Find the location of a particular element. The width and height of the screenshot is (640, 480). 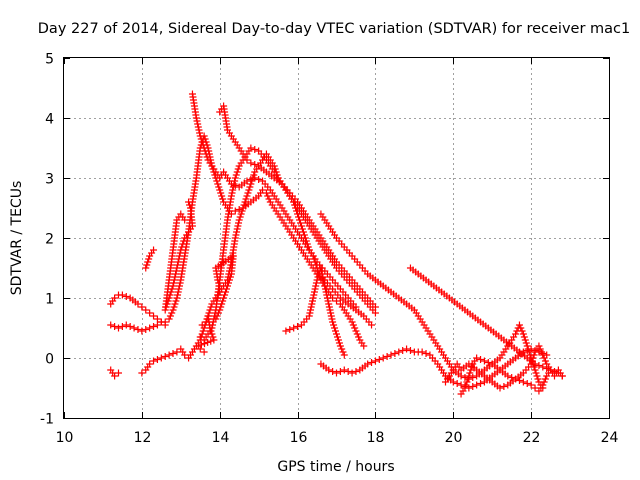

x-tick-label: 24 is located at coordinates (610, 438).